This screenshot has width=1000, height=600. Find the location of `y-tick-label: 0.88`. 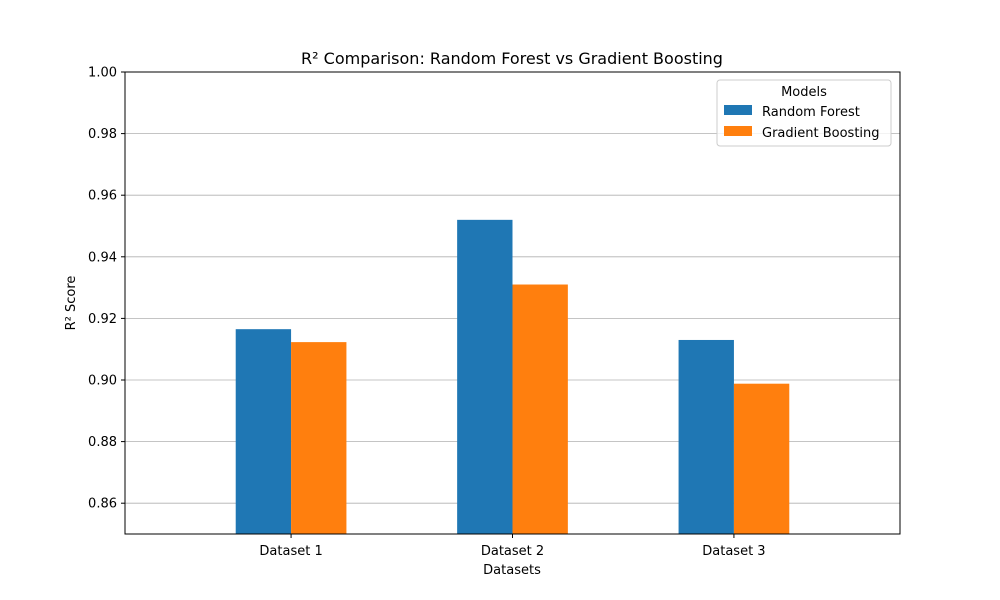

y-tick-label: 0.88 is located at coordinates (102, 442).